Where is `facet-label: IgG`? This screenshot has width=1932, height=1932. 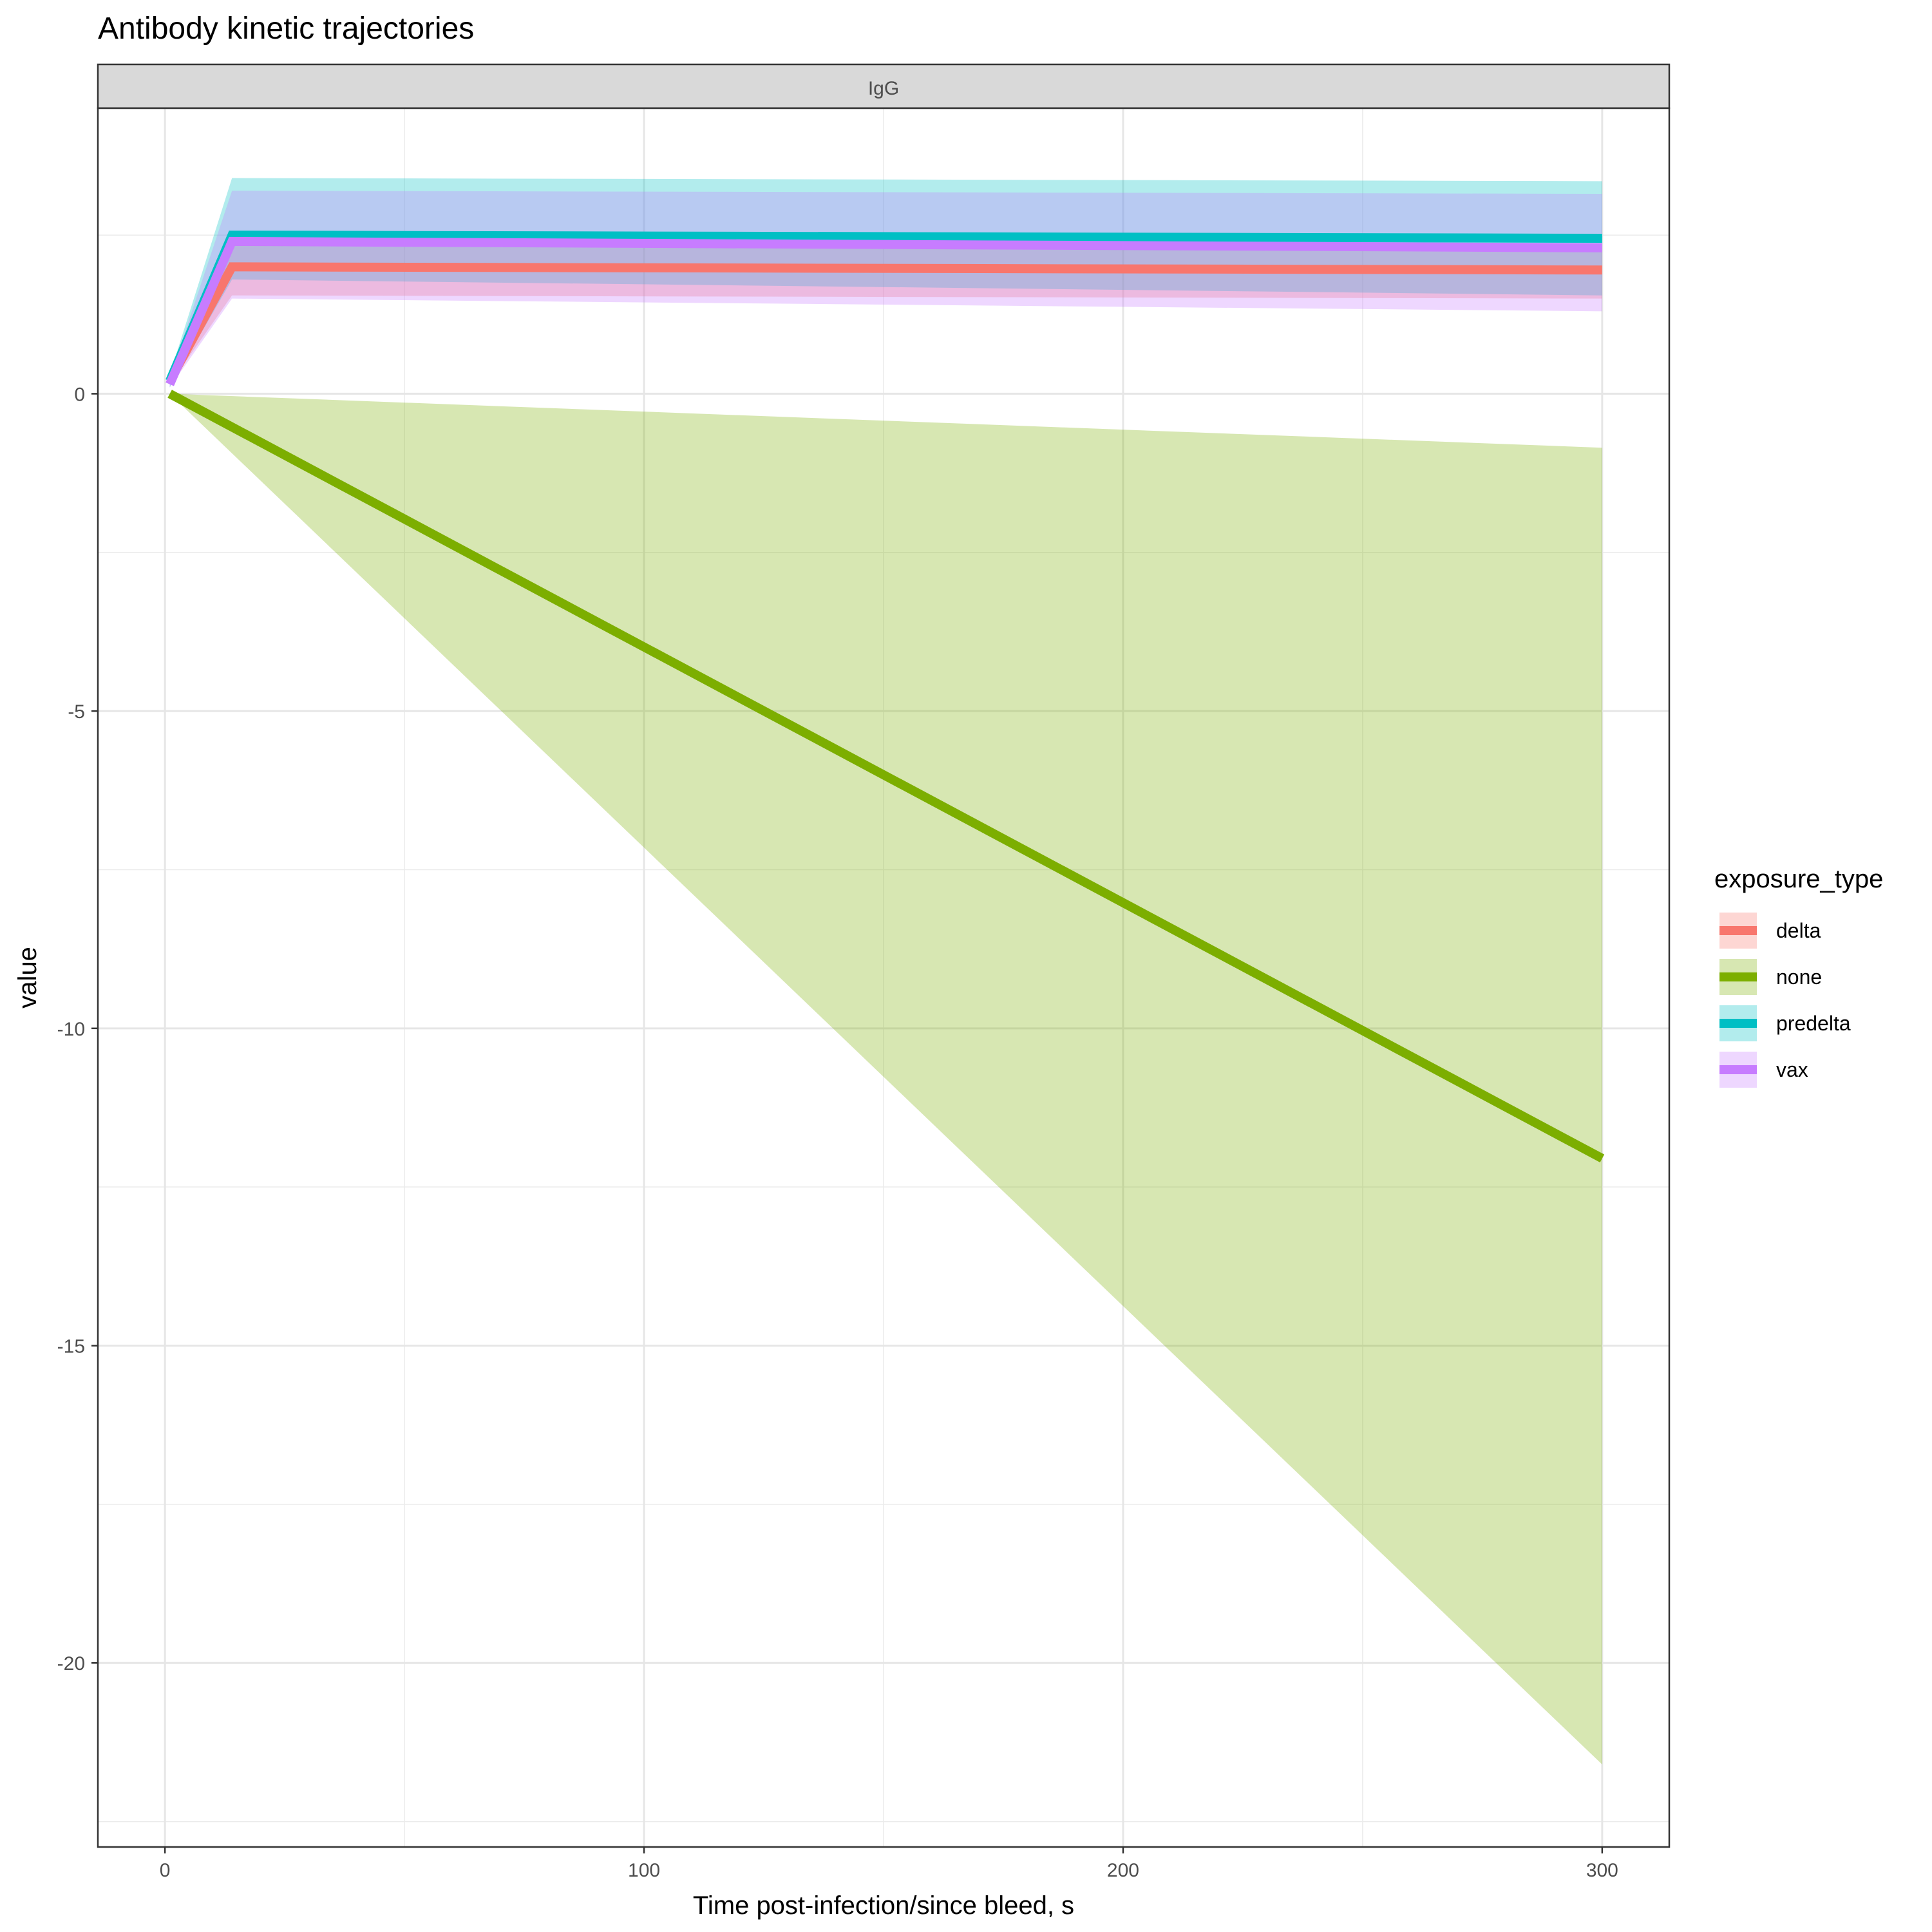
facet-label: IgG is located at coordinates (883, 88).